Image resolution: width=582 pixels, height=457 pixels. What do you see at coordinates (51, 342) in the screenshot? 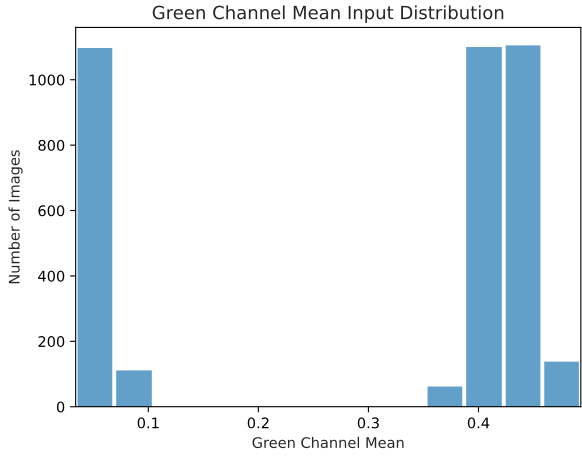
I see `y-tick-label: 200` at bounding box center [51, 342].